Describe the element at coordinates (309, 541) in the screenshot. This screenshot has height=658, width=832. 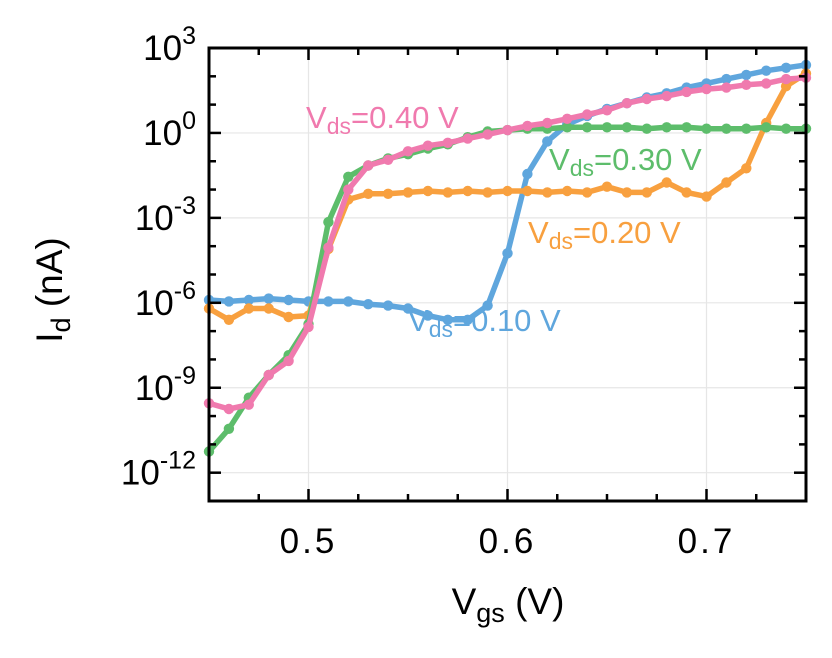
I see `x-tick-label: 0.5` at that location.